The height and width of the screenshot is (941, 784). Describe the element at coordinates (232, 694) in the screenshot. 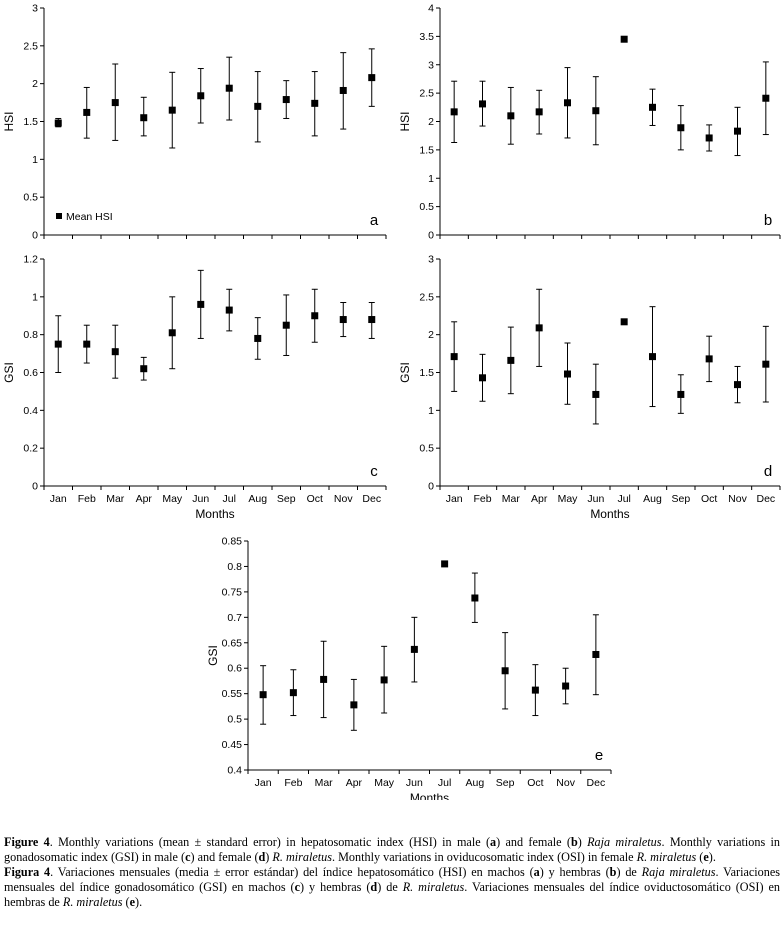

I see `y-tick-label: 0.55` at that location.